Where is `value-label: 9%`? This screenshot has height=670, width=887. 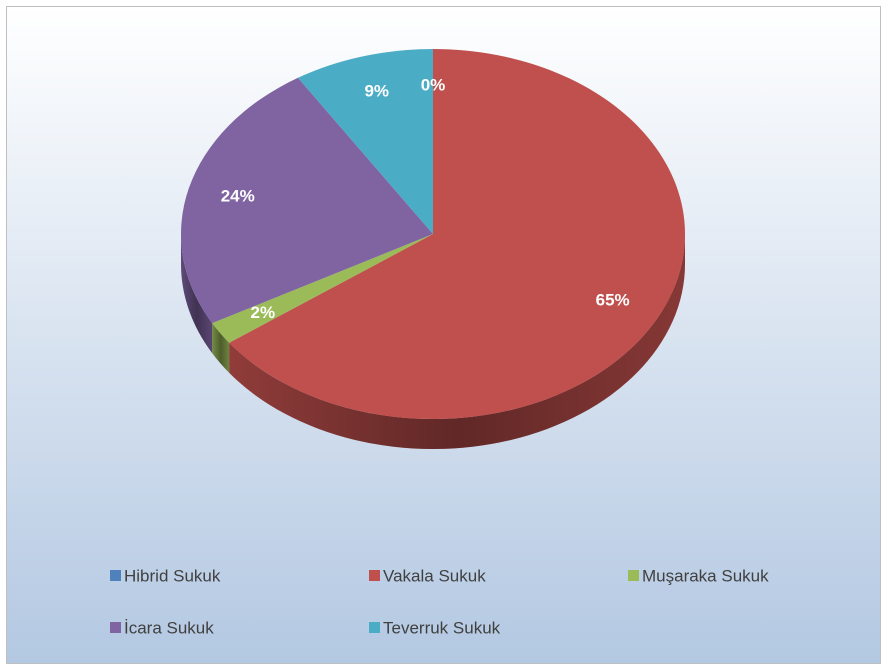
value-label: 9% is located at coordinates (376, 90).